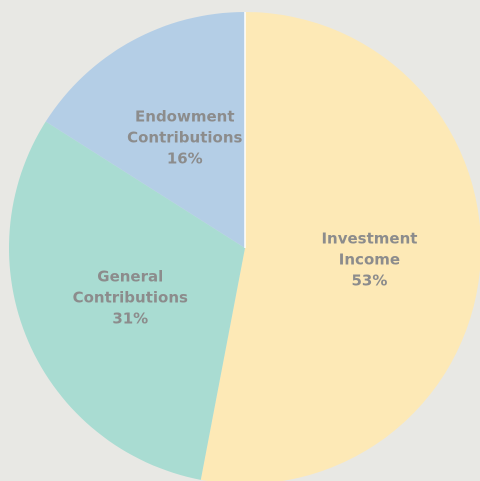  Describe the element at coordinates (184, 158) in the screenshot. I see `value-label: 16%` at that location.